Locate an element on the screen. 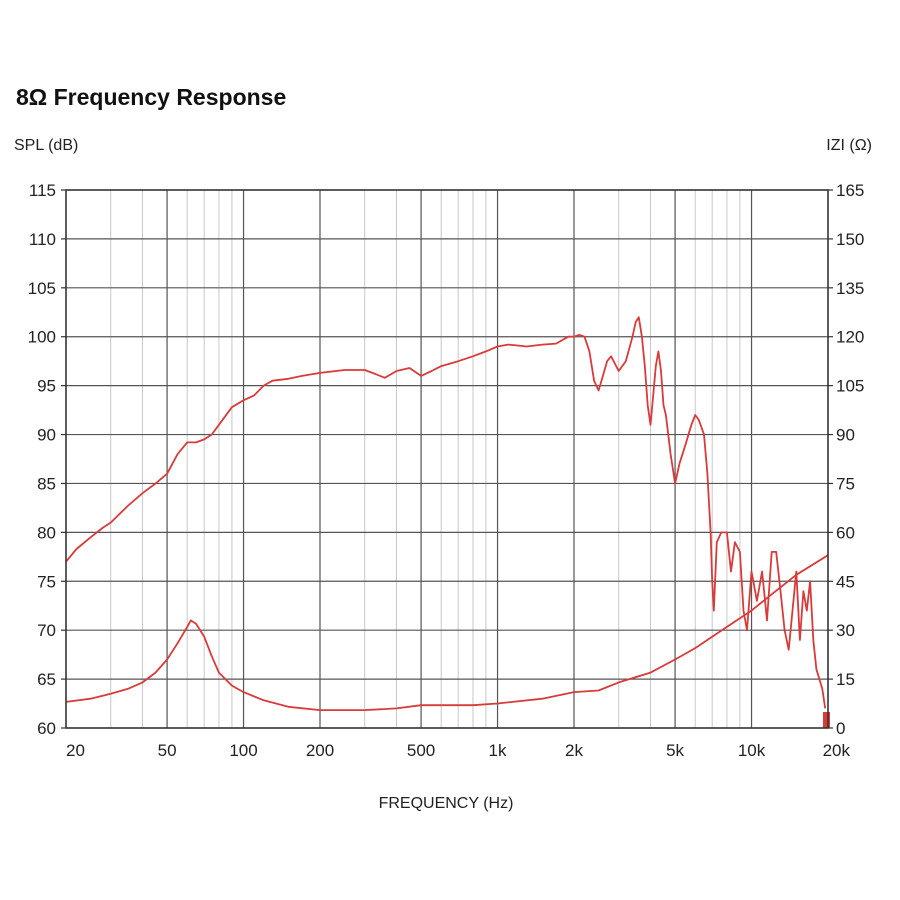 The height and width of the screenshot is (900, 900). y-tick-label: 60 is located at coordinates (46, 728).